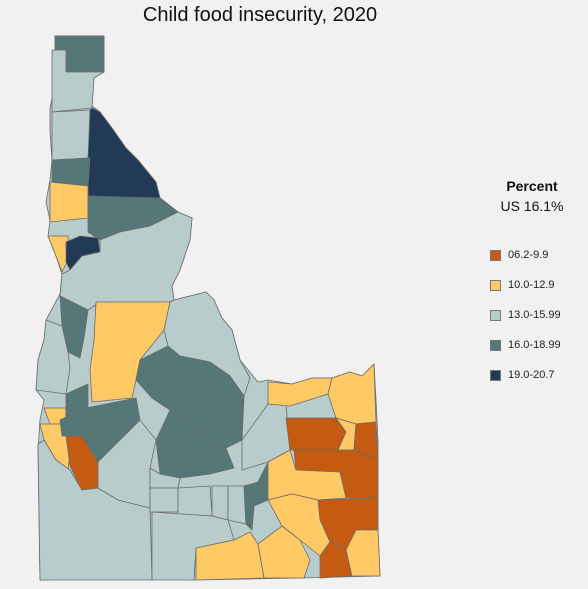  What do you see at coordinates (195, 501) in the screenshot?
I see `county-lincoln` at bounding box center [195, 501].